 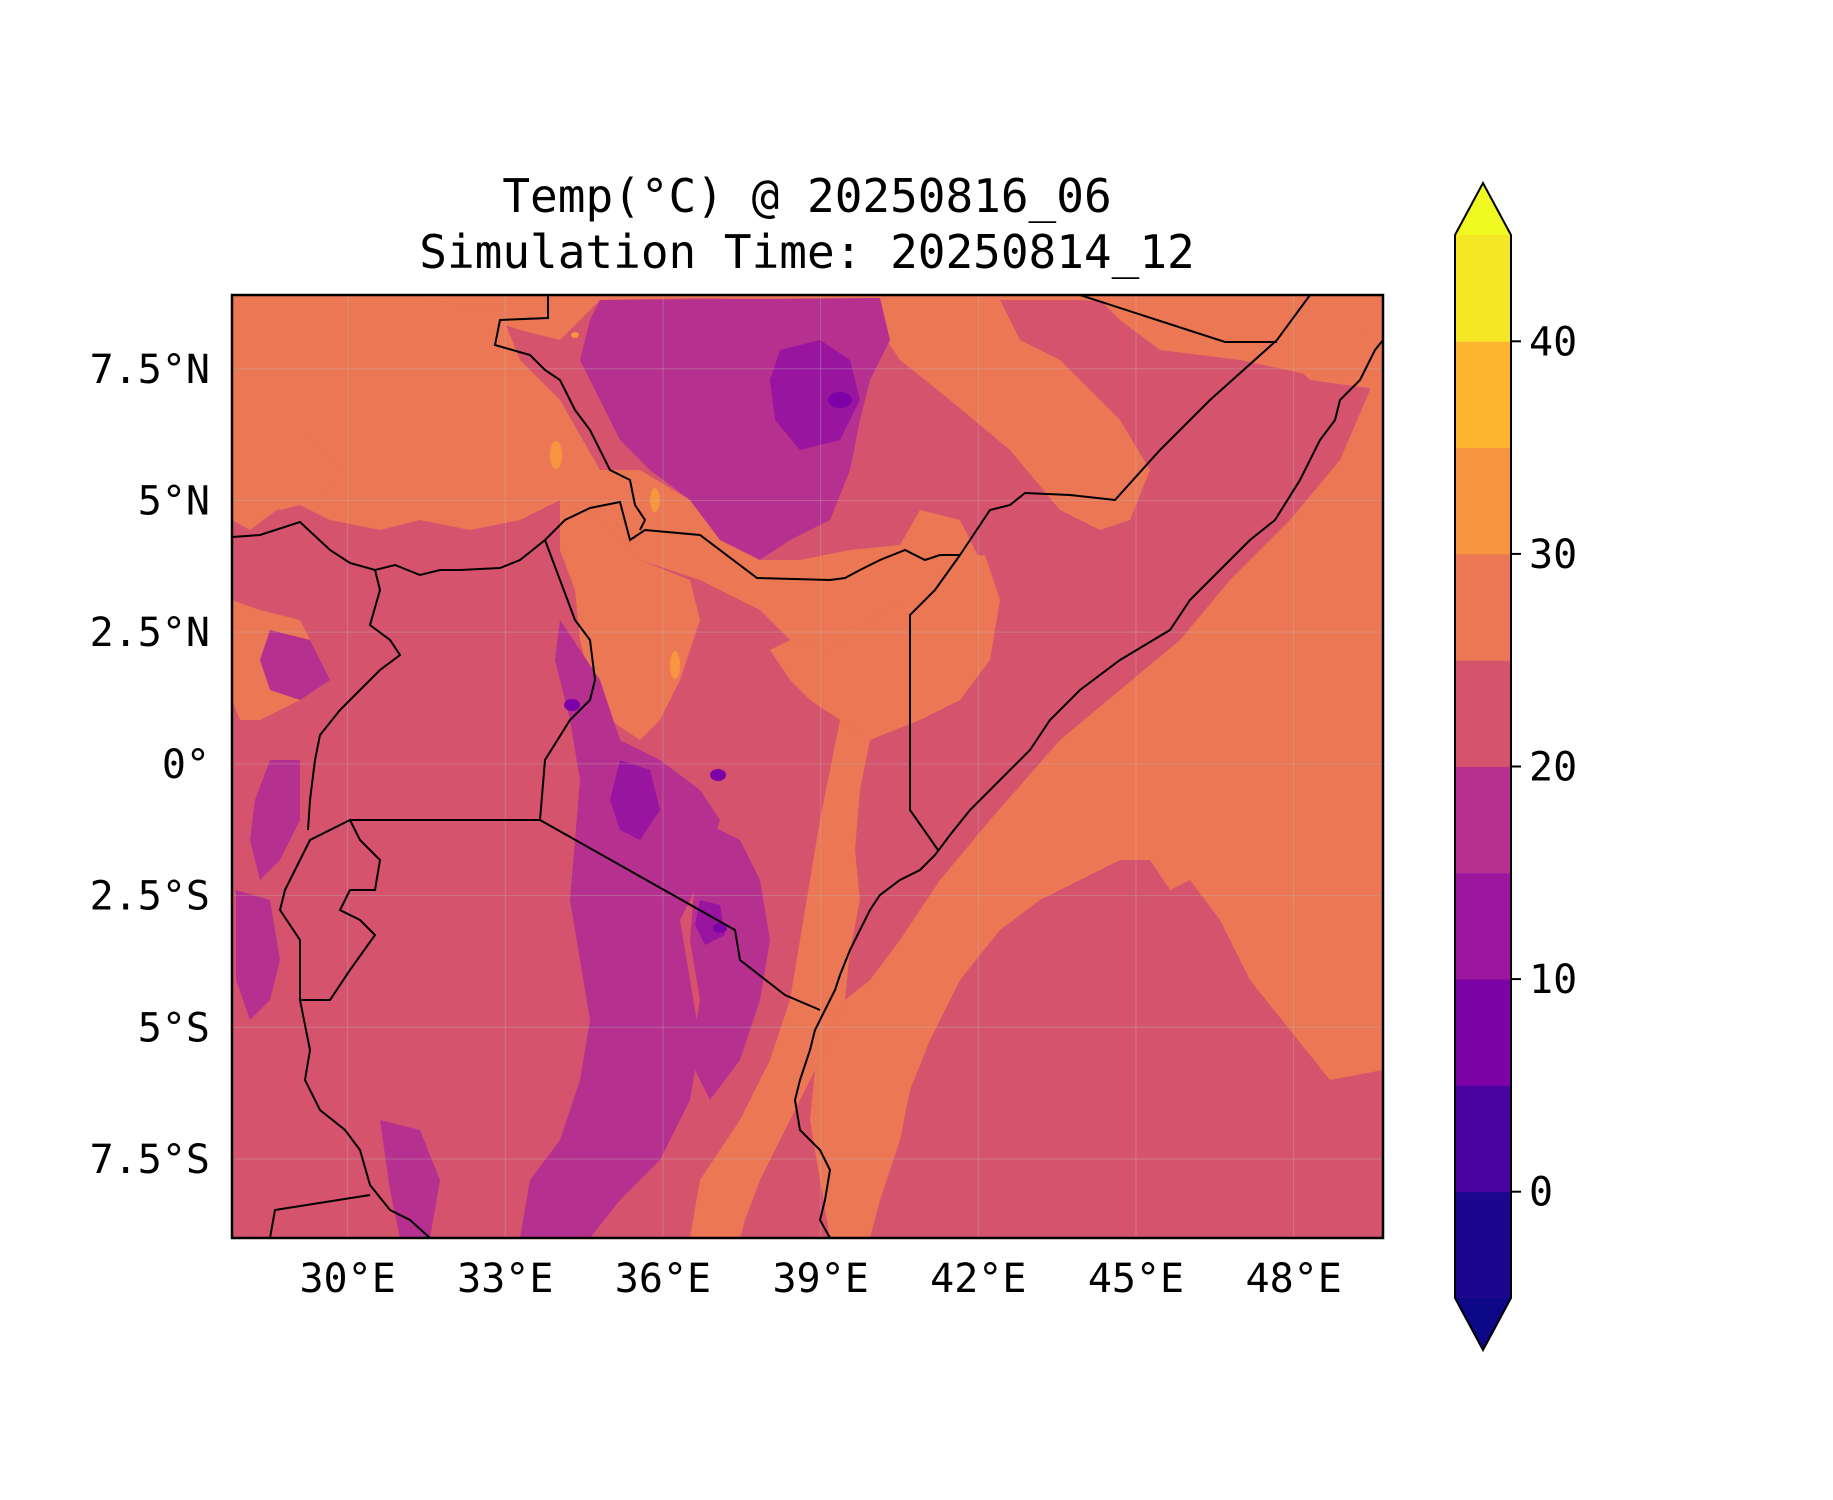 What do you see at coordinates (1553, 555) in the screenshot?
I see `colorbar-tick-label: 30` at bounding box center [1553, 555].